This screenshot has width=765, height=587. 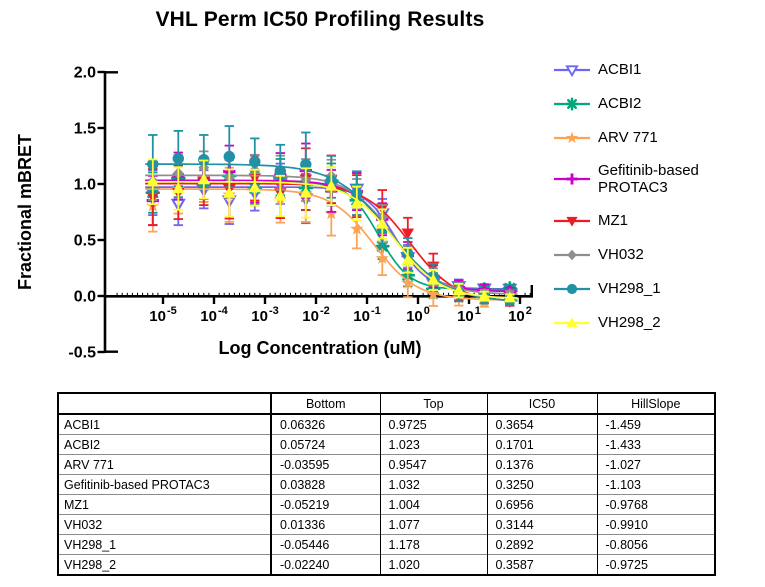 I want to click on header-bottom: Bottom, so click(x=325, y=404).